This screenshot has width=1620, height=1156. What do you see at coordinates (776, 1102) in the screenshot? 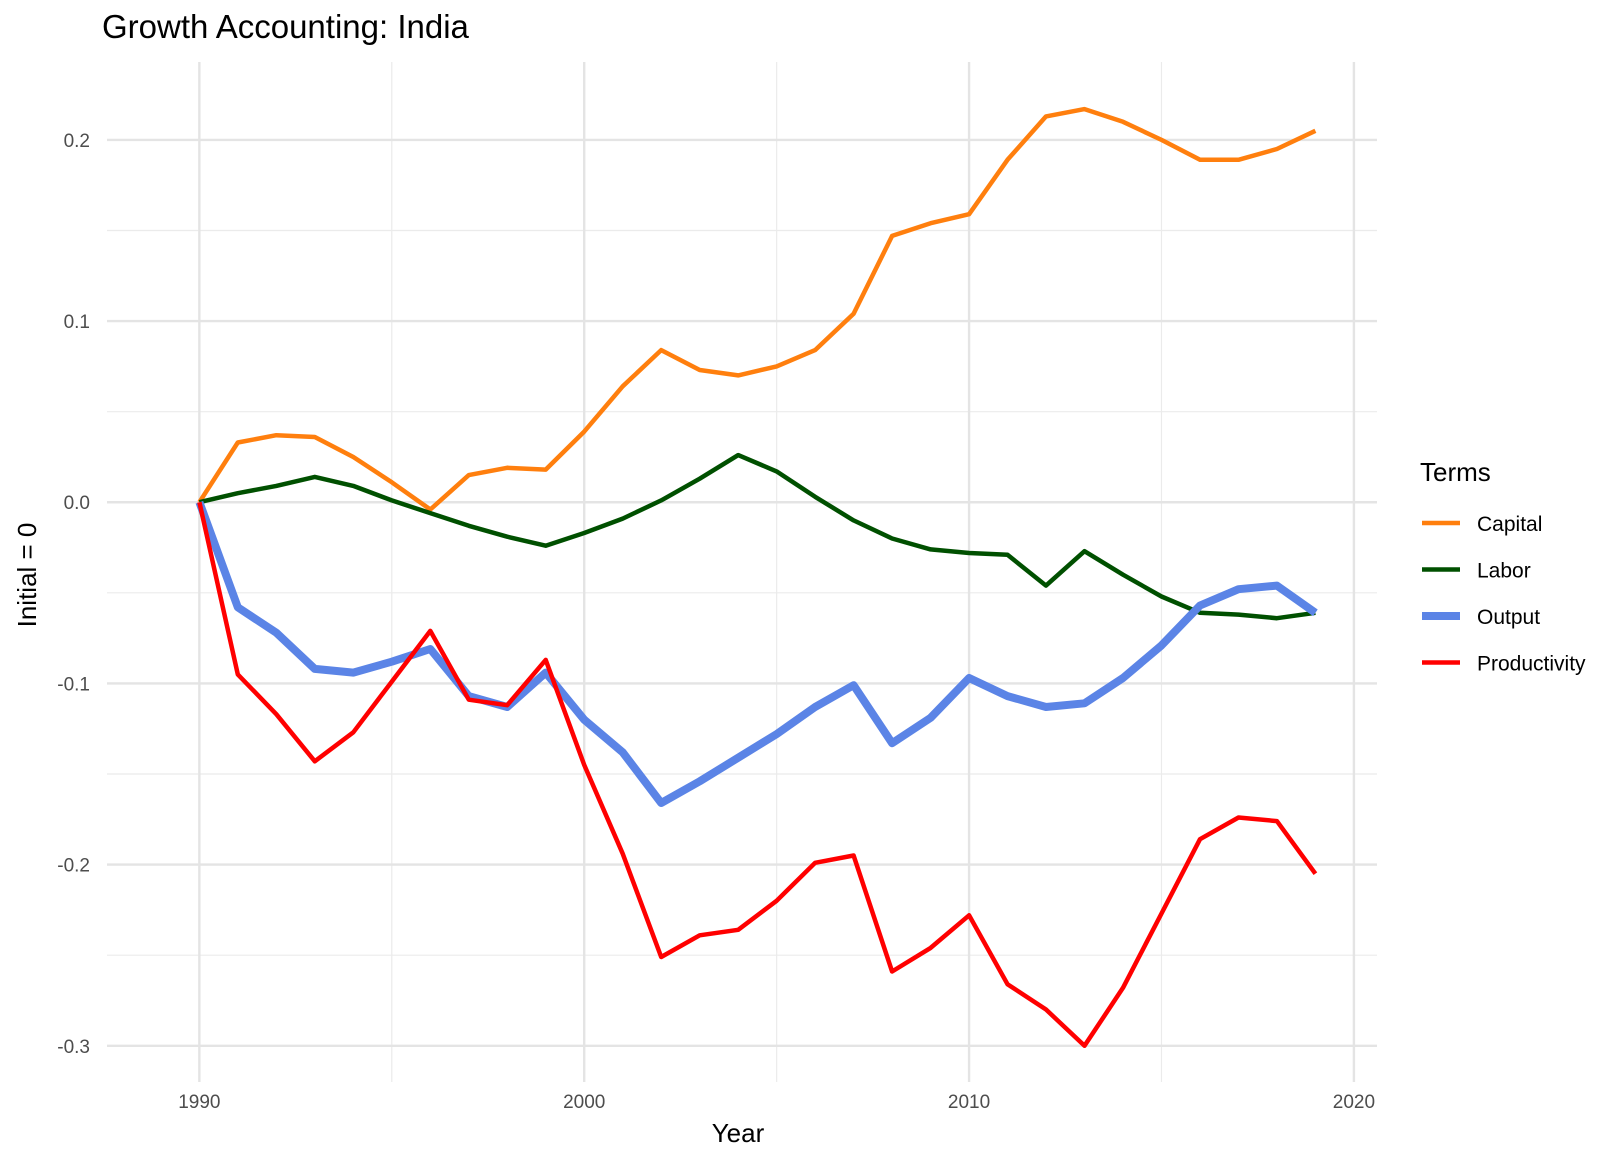
I see `x-axis-tick-labels: 1990 2000 2010 2020` at bounding box center [776, 1102].